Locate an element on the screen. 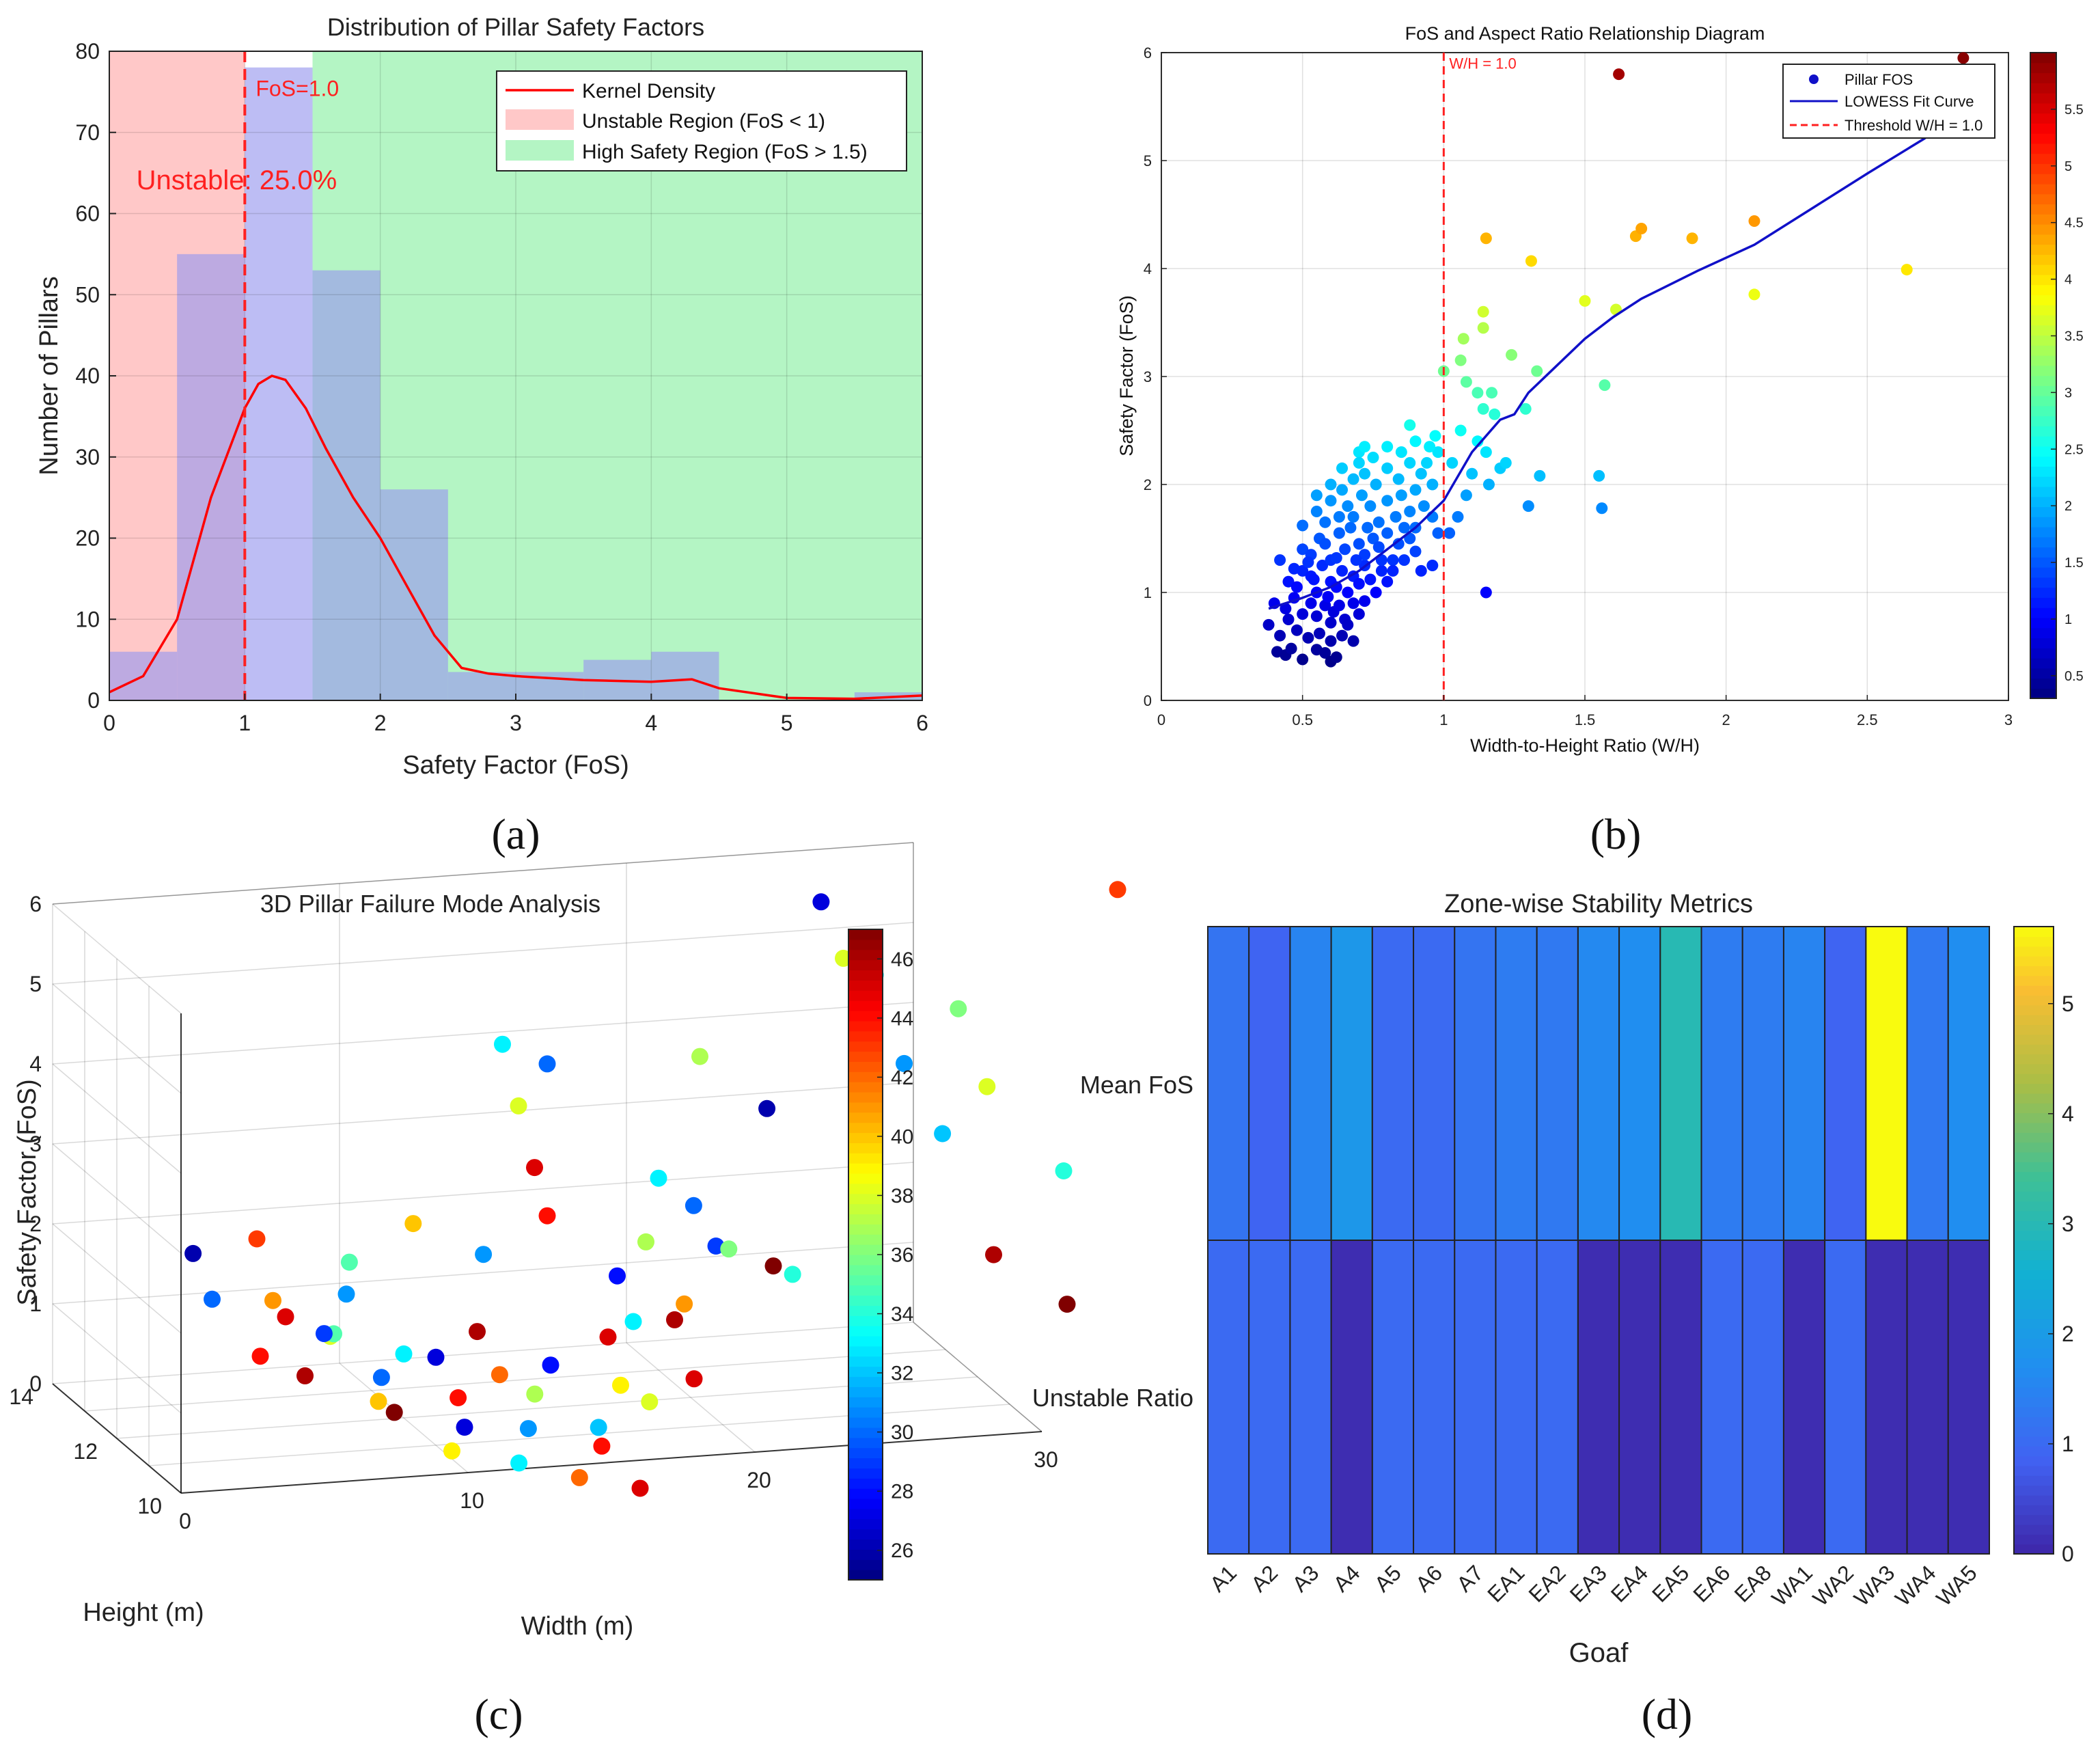 The height and width of the screenshot is (1750, 2100). a-y-tick-label: 30 is located at coordinates (87, 457).